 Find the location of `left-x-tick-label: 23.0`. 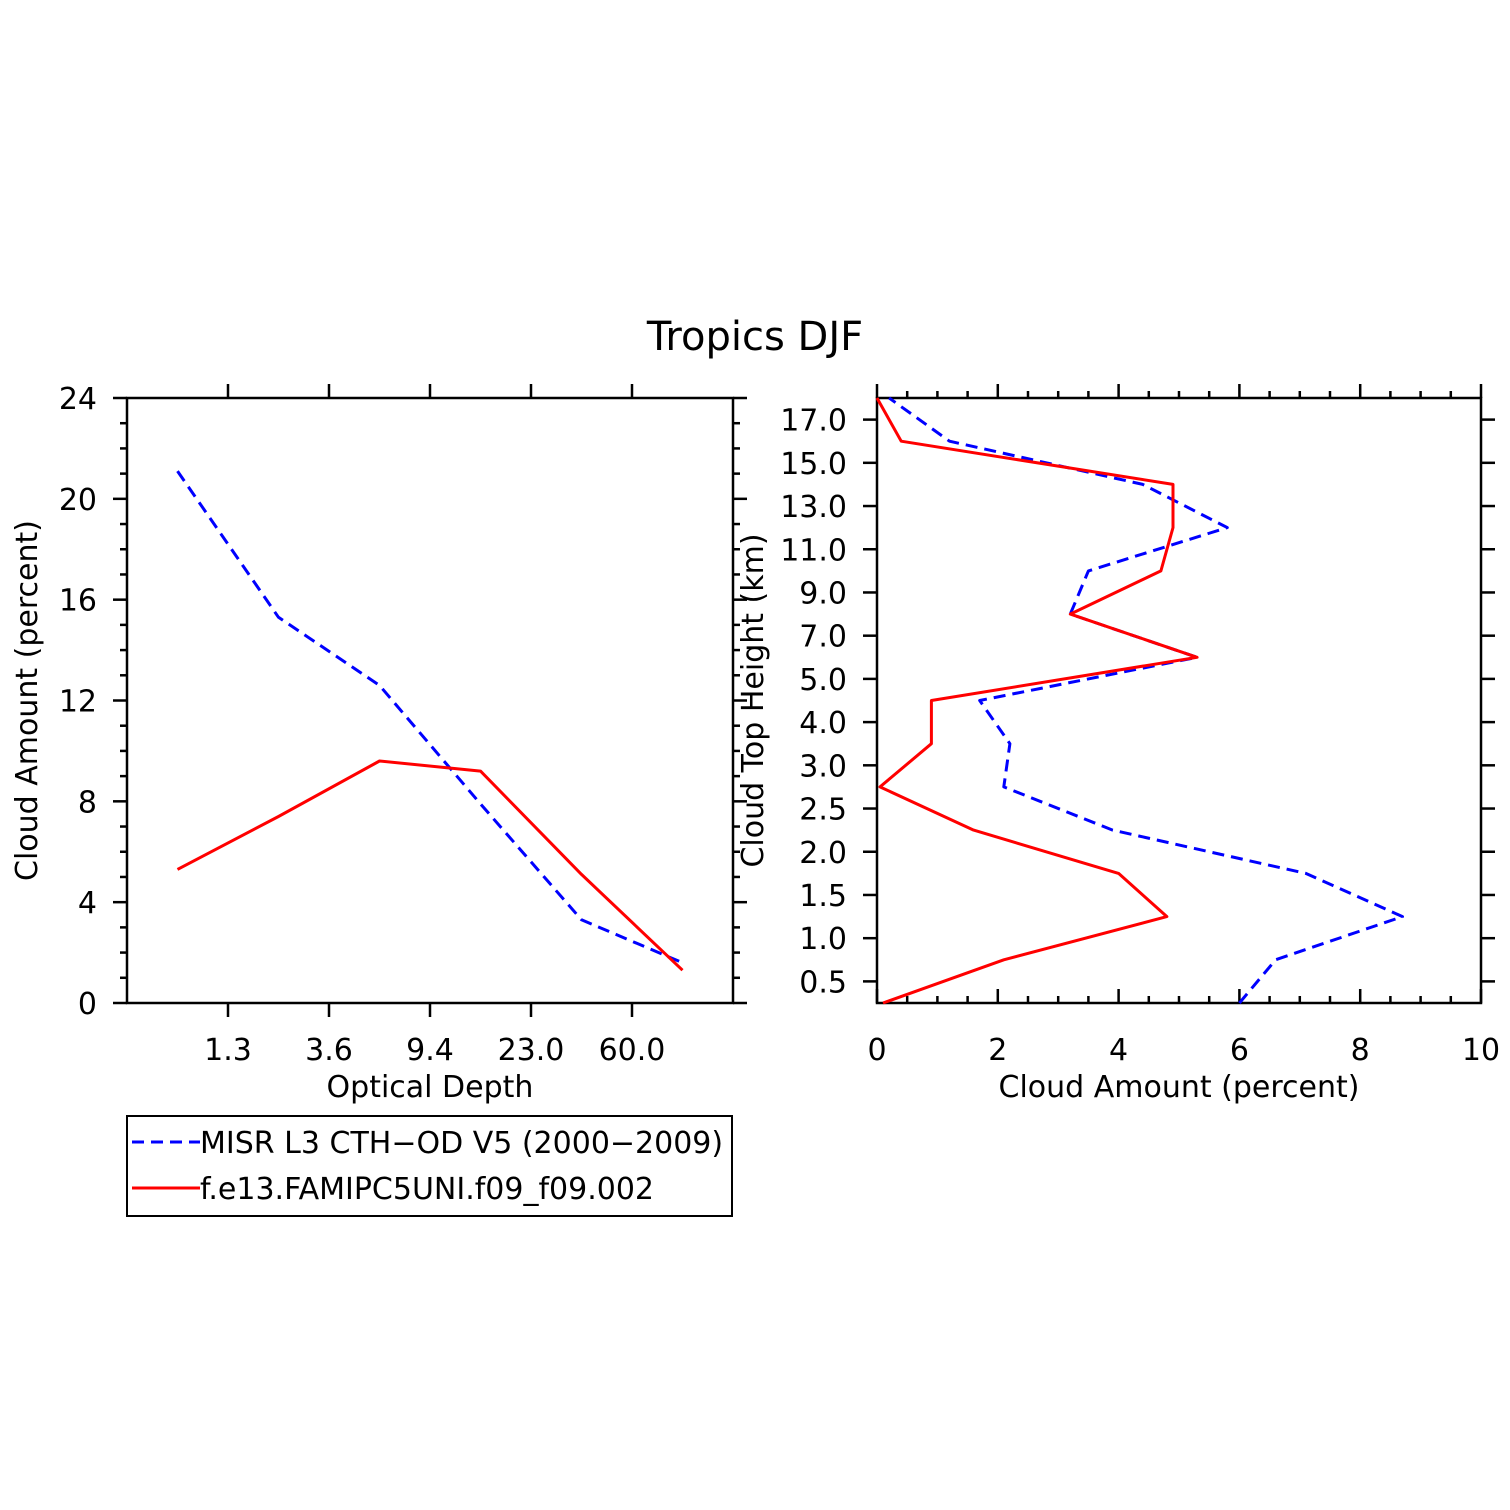

left-x-tick-label: 23.0 is located at coordinates (531, 1050).